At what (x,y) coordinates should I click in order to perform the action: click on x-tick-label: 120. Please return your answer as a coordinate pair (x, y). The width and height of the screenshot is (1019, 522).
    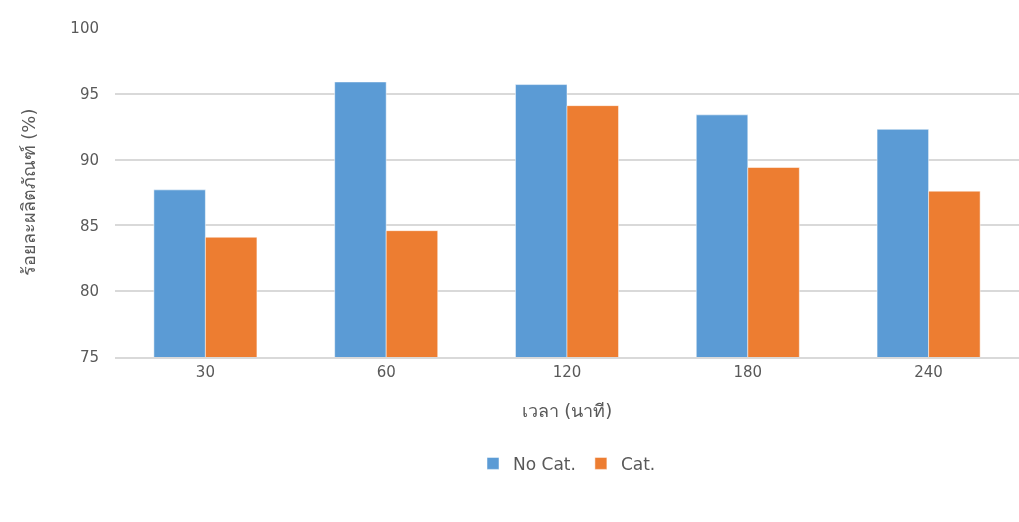
    Looking at the image, I should click on (567, 371).